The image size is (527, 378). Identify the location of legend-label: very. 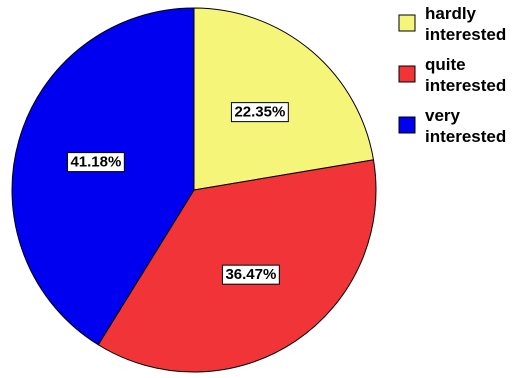
(443, 115).